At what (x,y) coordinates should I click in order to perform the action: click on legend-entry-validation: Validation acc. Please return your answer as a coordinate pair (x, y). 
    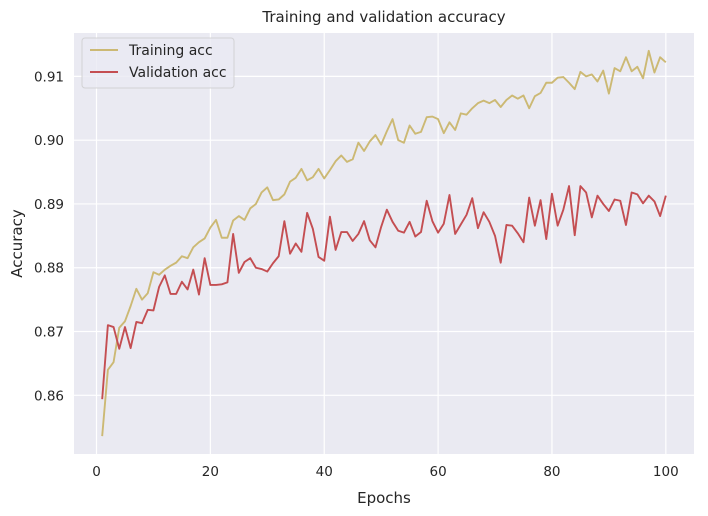
    Looking at the image, I should click on (178, 73).